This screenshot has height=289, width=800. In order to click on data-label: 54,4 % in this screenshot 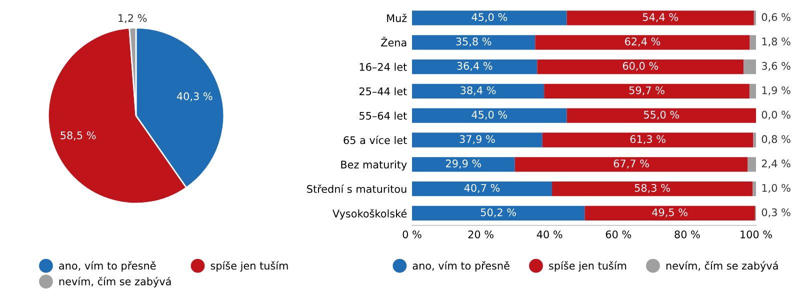, I will do `click(660, 17)`.